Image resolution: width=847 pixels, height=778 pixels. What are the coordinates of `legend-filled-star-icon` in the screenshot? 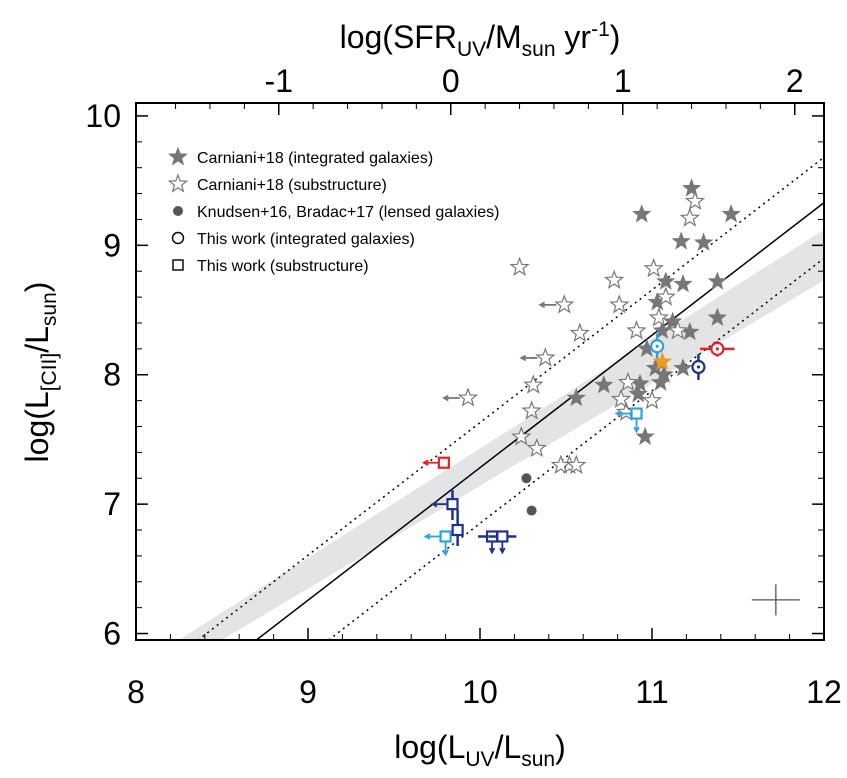 It's located at (178, 156).